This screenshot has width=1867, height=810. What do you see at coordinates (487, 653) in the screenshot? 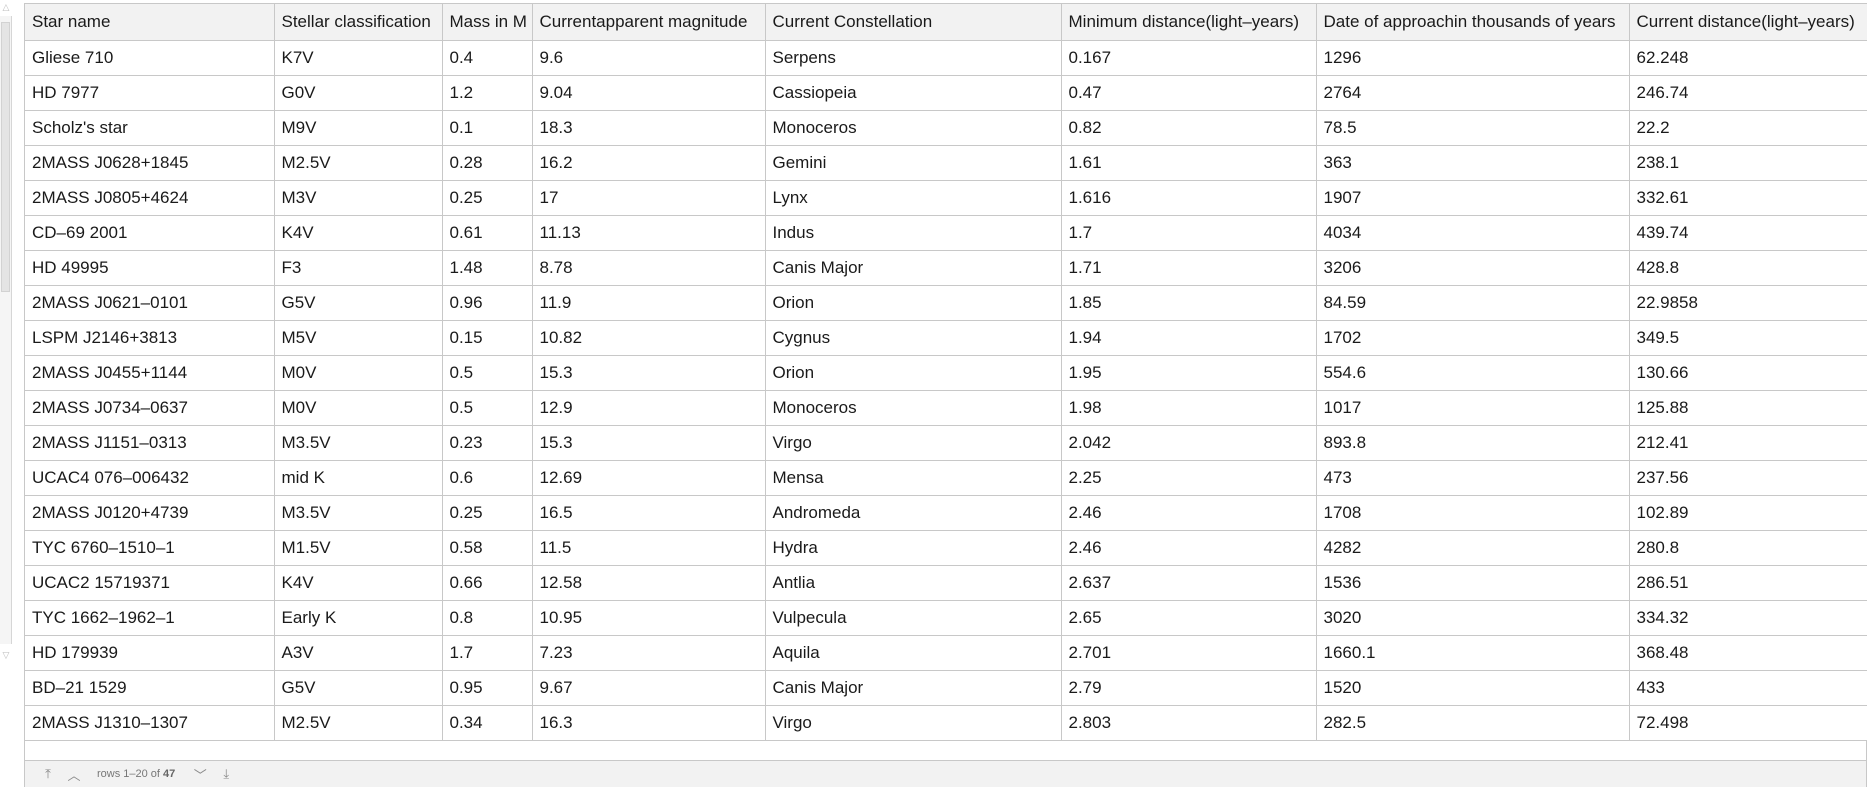
I see `table-cell: 1.7` at bounding box center [487, 653].